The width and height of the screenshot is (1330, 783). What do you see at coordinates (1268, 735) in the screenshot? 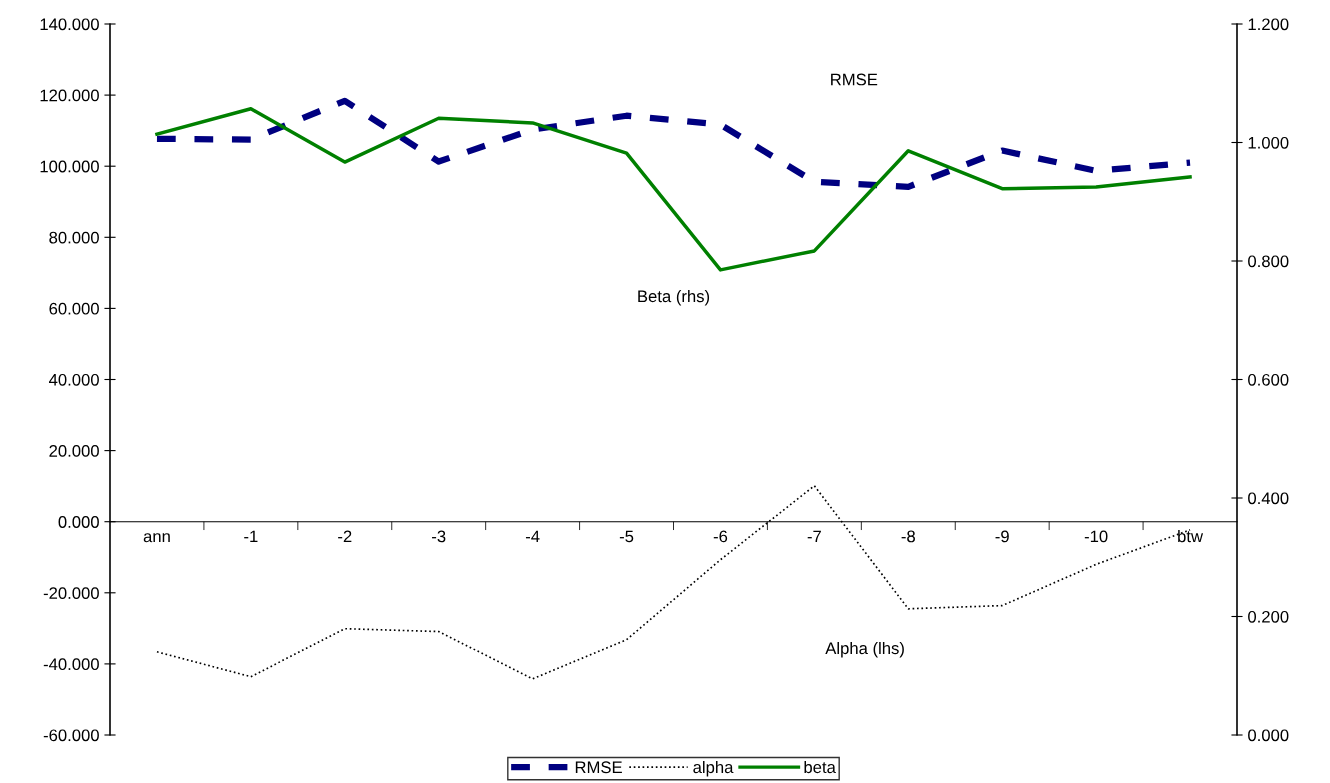
I see `y2-tick-label: 0.000` at bounding box center [1268, 735].